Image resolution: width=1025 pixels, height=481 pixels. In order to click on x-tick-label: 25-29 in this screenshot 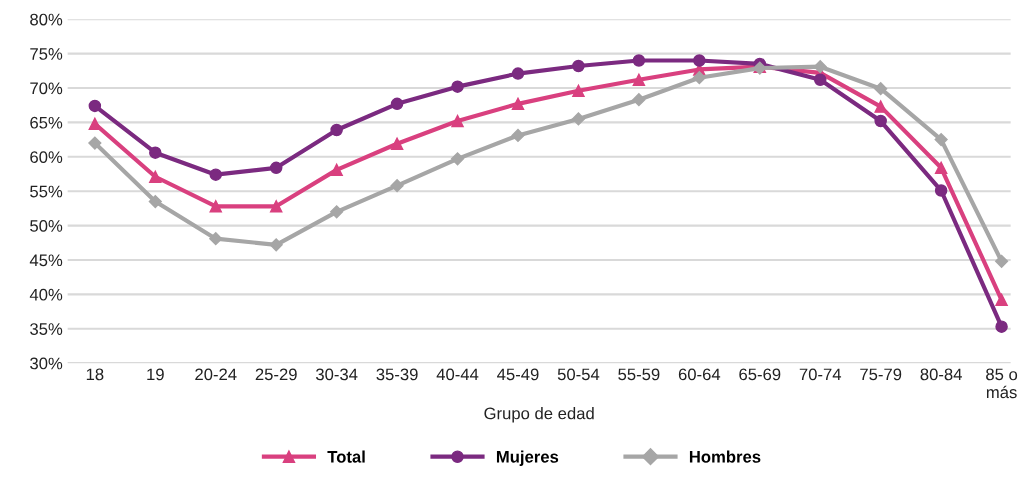, I will do `click(276, 374)`.